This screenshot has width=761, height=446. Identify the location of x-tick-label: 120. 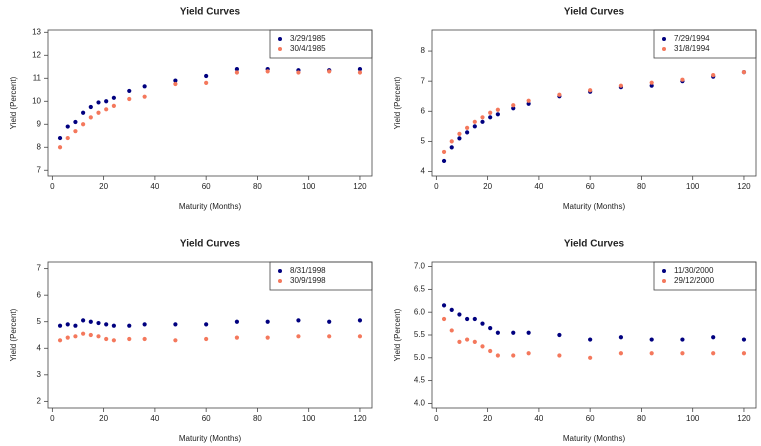
(744, 418).